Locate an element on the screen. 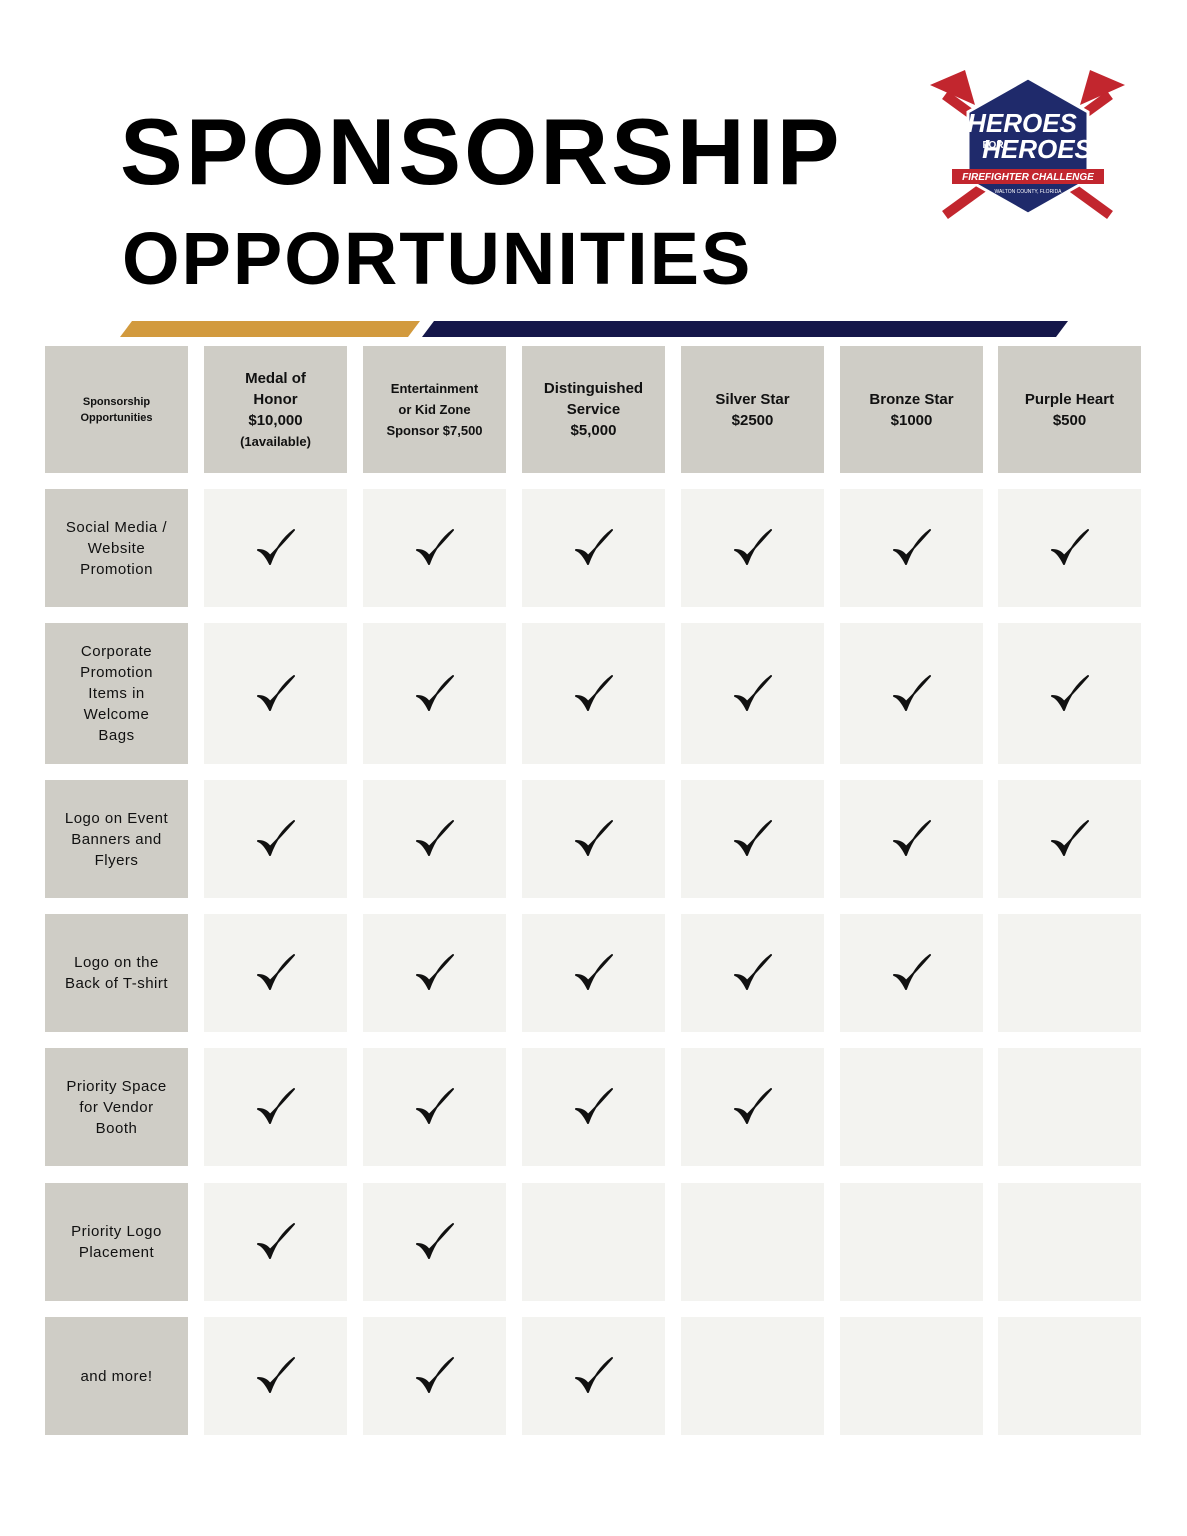  logo-text: FOR is located at coordinates (993, 145).